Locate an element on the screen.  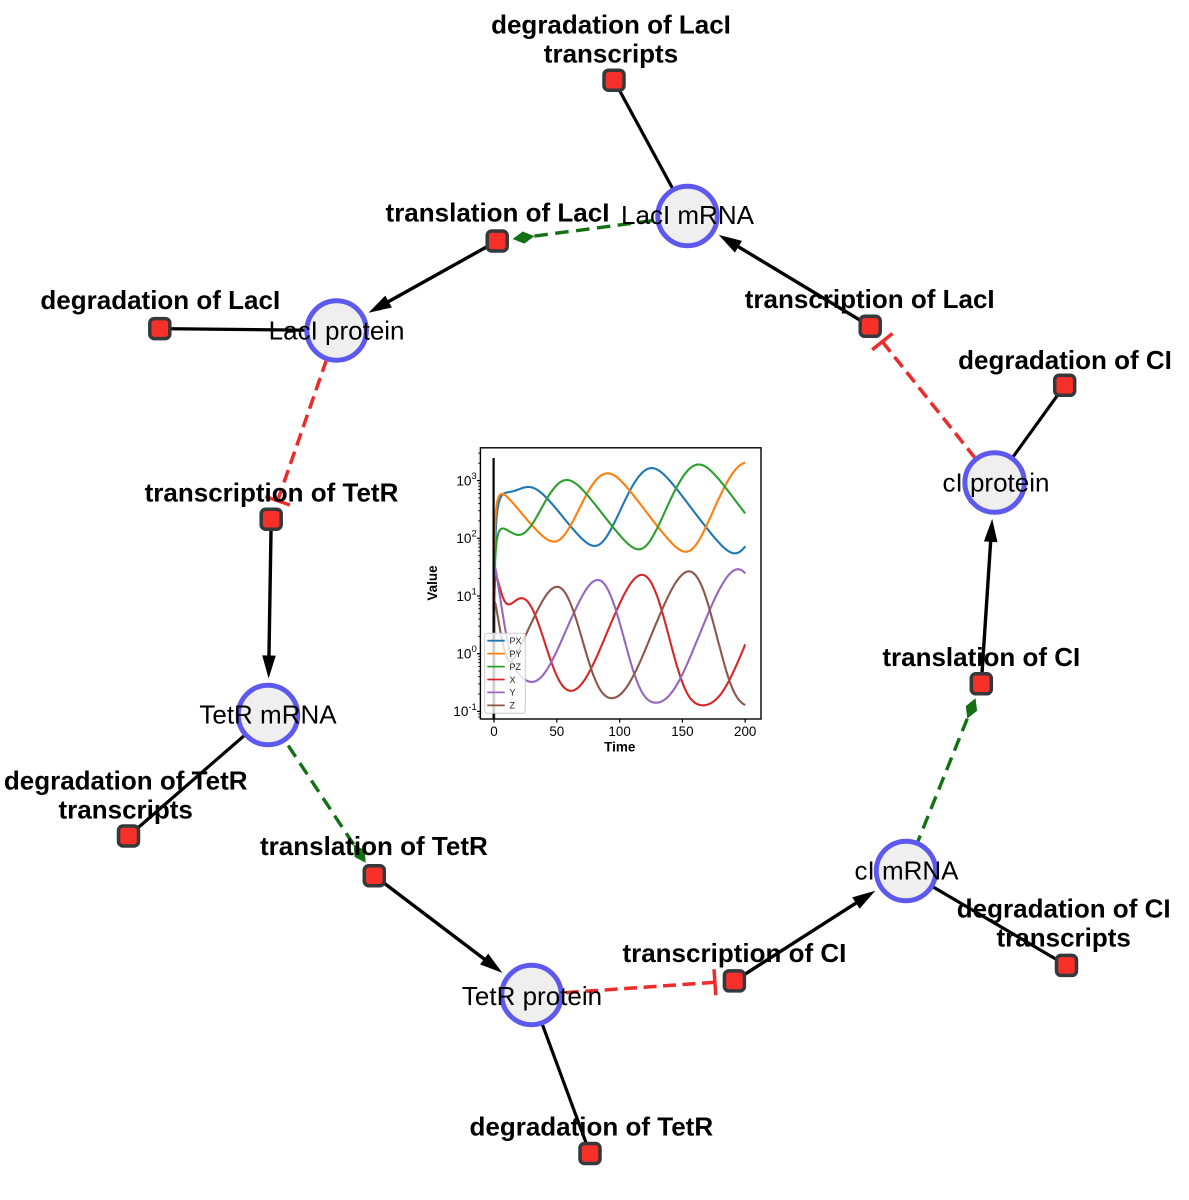
svg-text: translation of CI is located at coordinates (981, 657).